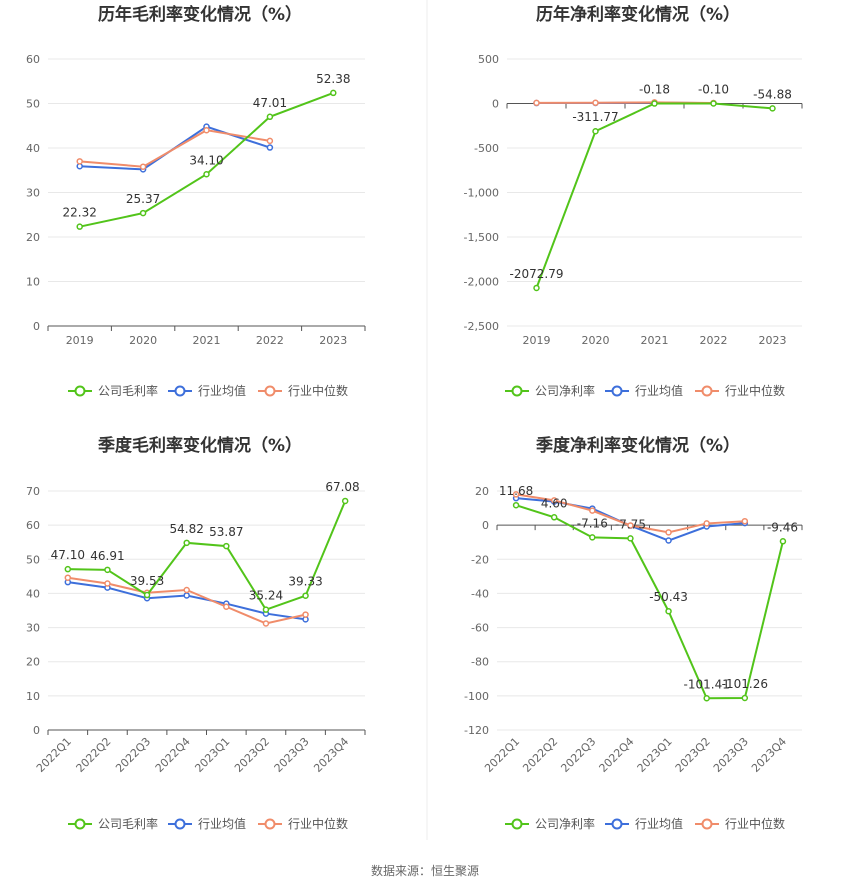 The image size is (850, 891). What do you see at coordinates (33, 525) in the screenshot?
I see `y-tick-label: 60` at bounding box center [33, 525].